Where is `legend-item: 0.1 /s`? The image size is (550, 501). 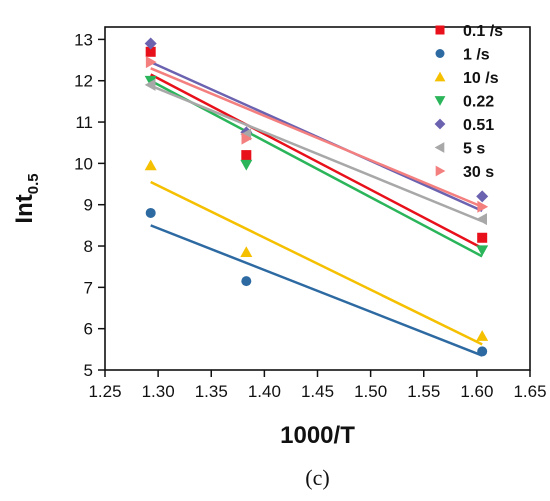
legend-item: 0.1 /s is located at coordinates (469, 31).